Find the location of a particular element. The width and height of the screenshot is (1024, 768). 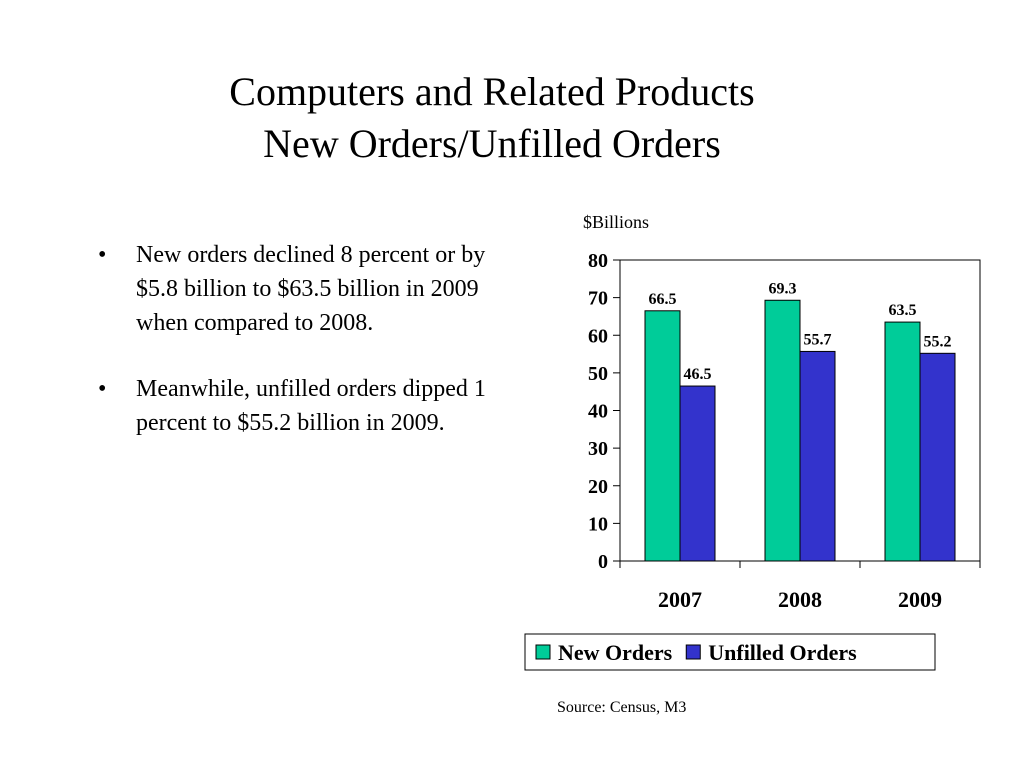

data-label: 63.5 is located at coordinates (903, 310).